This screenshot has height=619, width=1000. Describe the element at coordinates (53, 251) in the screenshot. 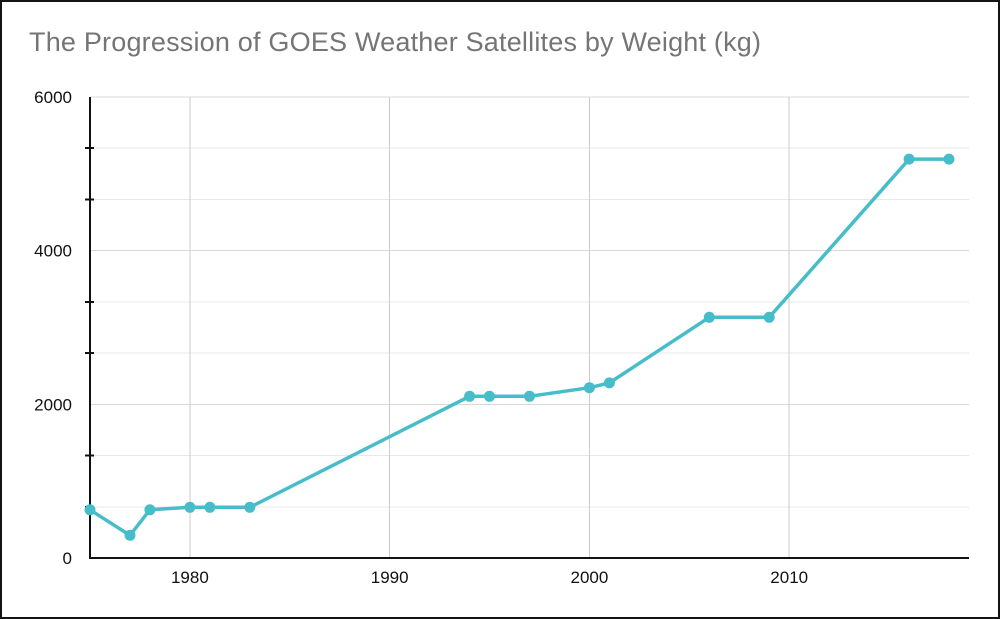

I see `y-axis-label-4000: 4000` at that location.